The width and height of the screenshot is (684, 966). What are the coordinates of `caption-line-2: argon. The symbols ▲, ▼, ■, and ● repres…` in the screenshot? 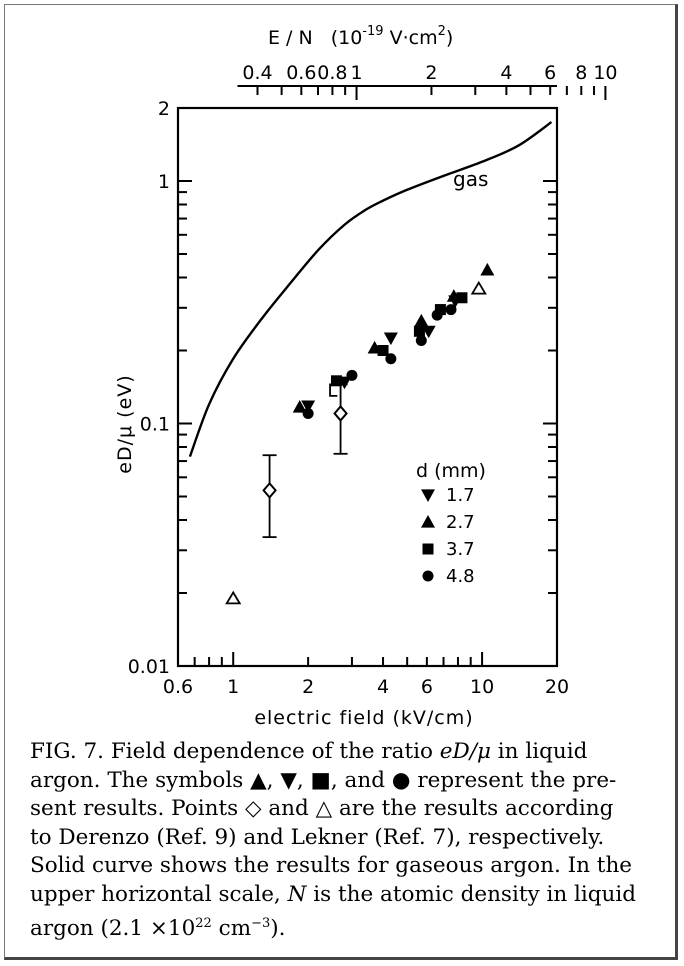 It's located at (323, 780).